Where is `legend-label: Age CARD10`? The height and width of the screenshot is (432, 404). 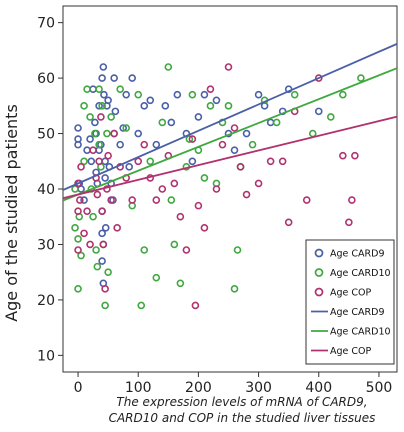
legend-label: Age CARD10 is located at coordinates (360, 273).